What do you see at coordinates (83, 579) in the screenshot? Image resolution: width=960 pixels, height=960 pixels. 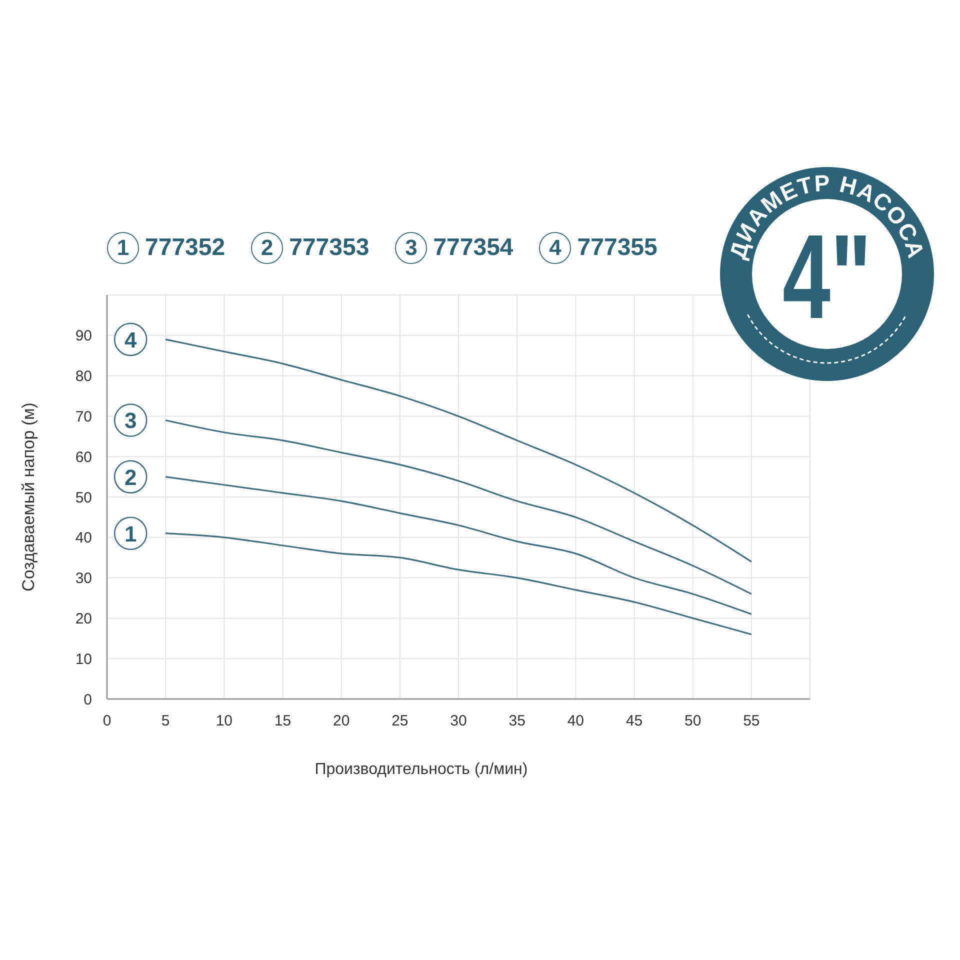 I see `y-tick-label: 30` at bounding box center [83, 579].